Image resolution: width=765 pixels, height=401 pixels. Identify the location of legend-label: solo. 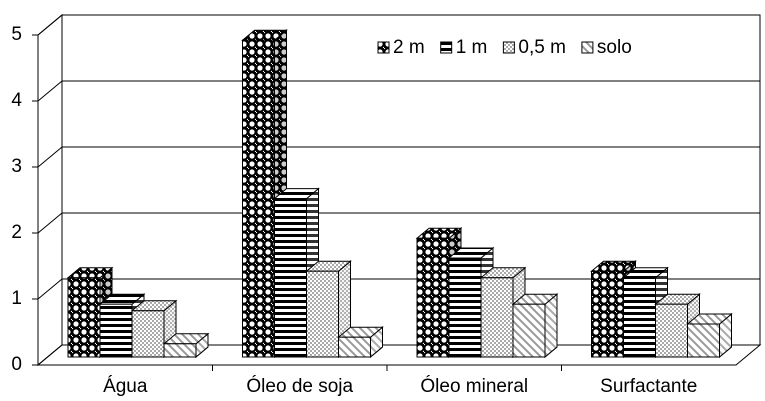
(614, 47).